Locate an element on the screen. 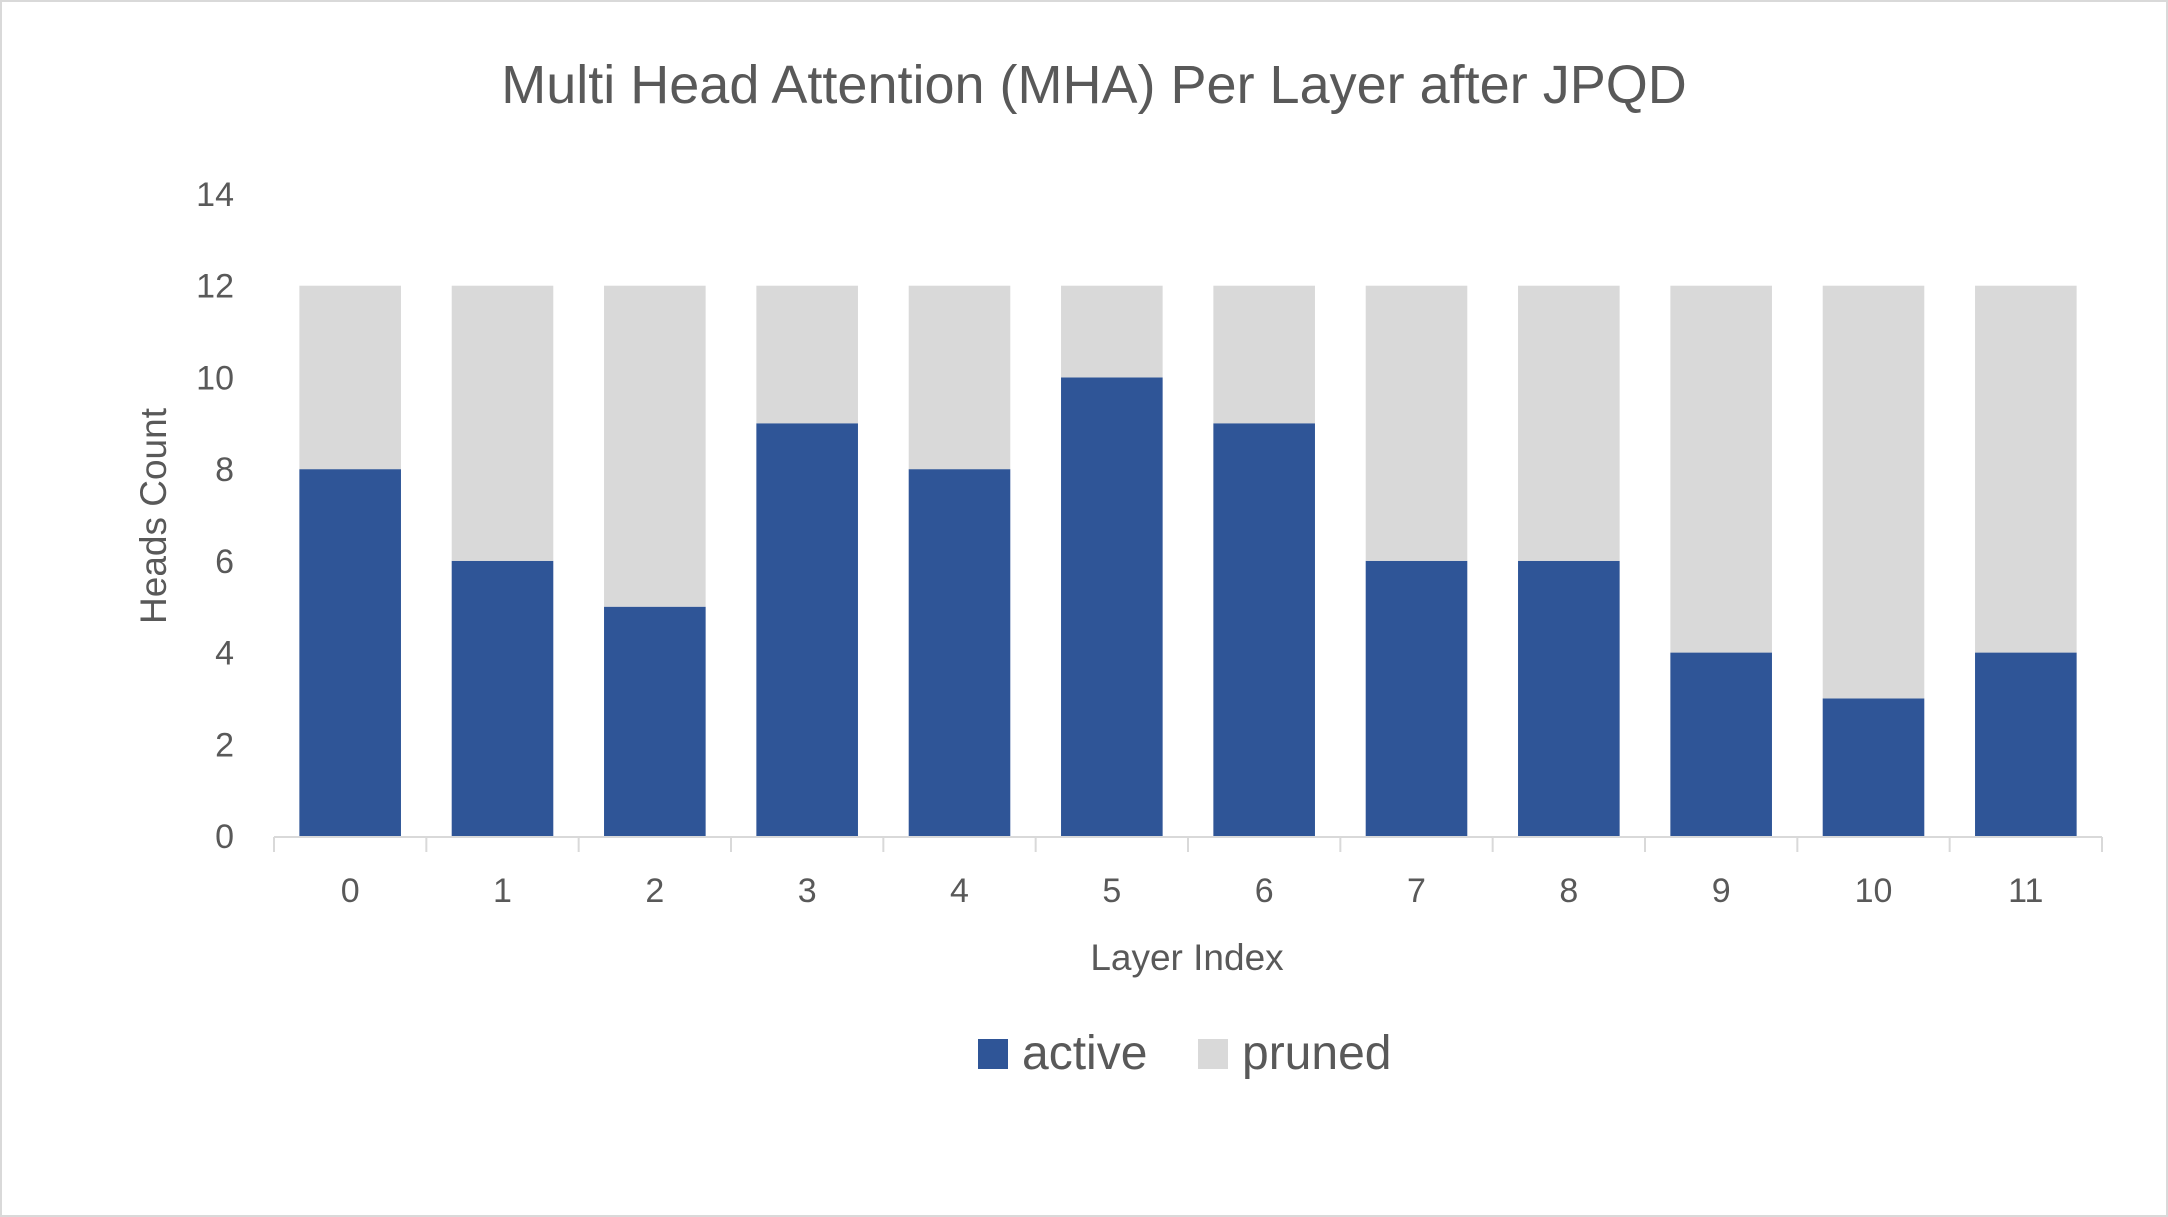 This screenshot has width=2168, height=1217. y-axis-ticks: 0 2 4 6 8 10 12 14 is located at coordinates (215, 516).